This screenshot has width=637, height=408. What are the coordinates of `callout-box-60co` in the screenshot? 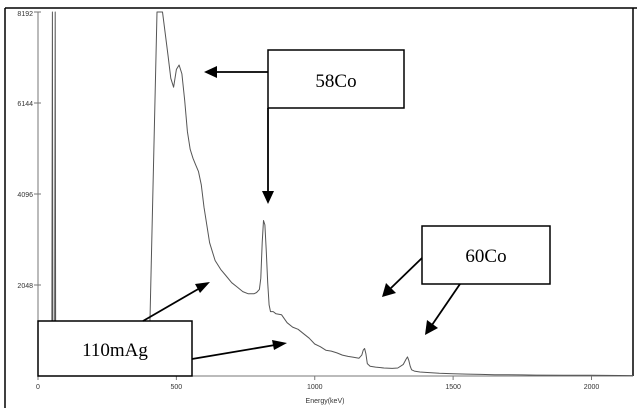 It's located at (486, 255).